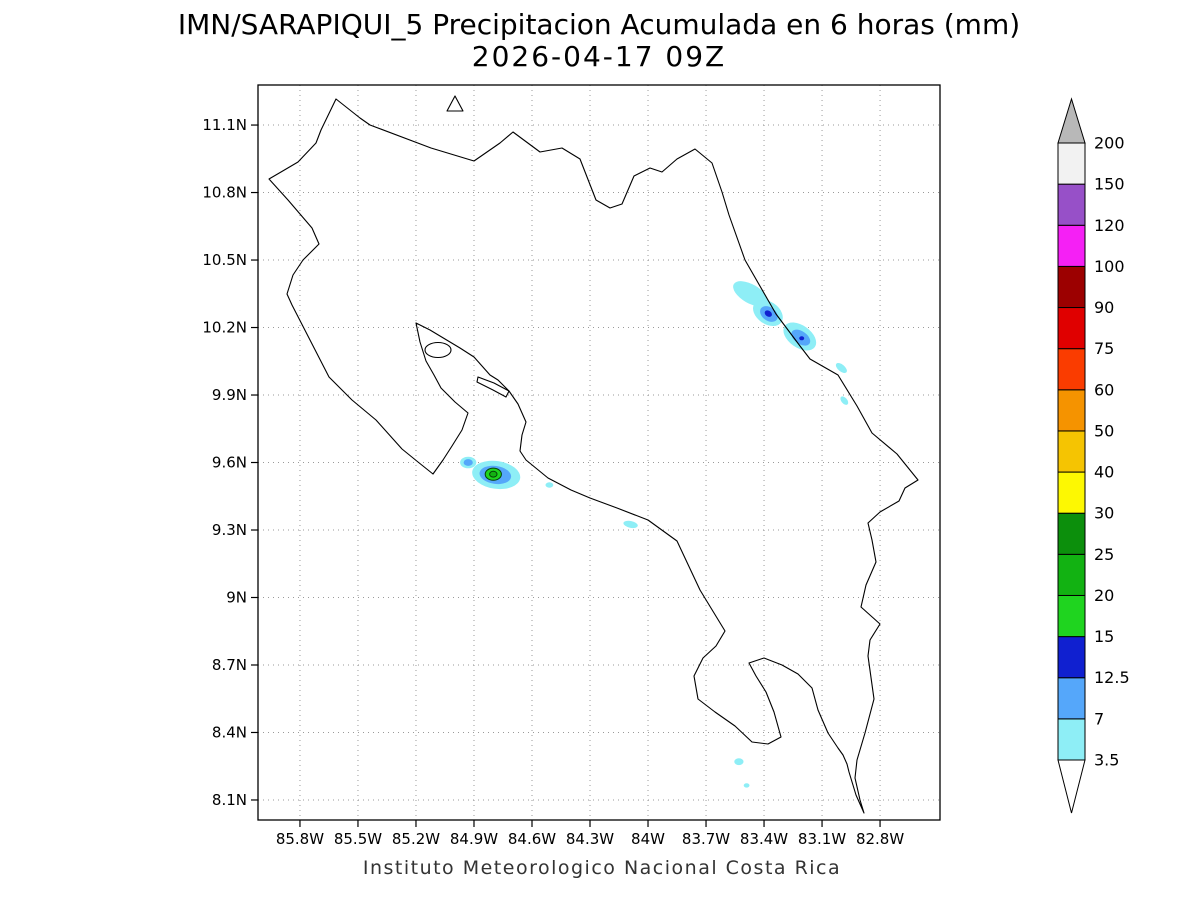  What do you see at coordinates (229, 800) in the screenshot?
I see `y-tick-label: 8.1N` at bounding box center [229, 800].